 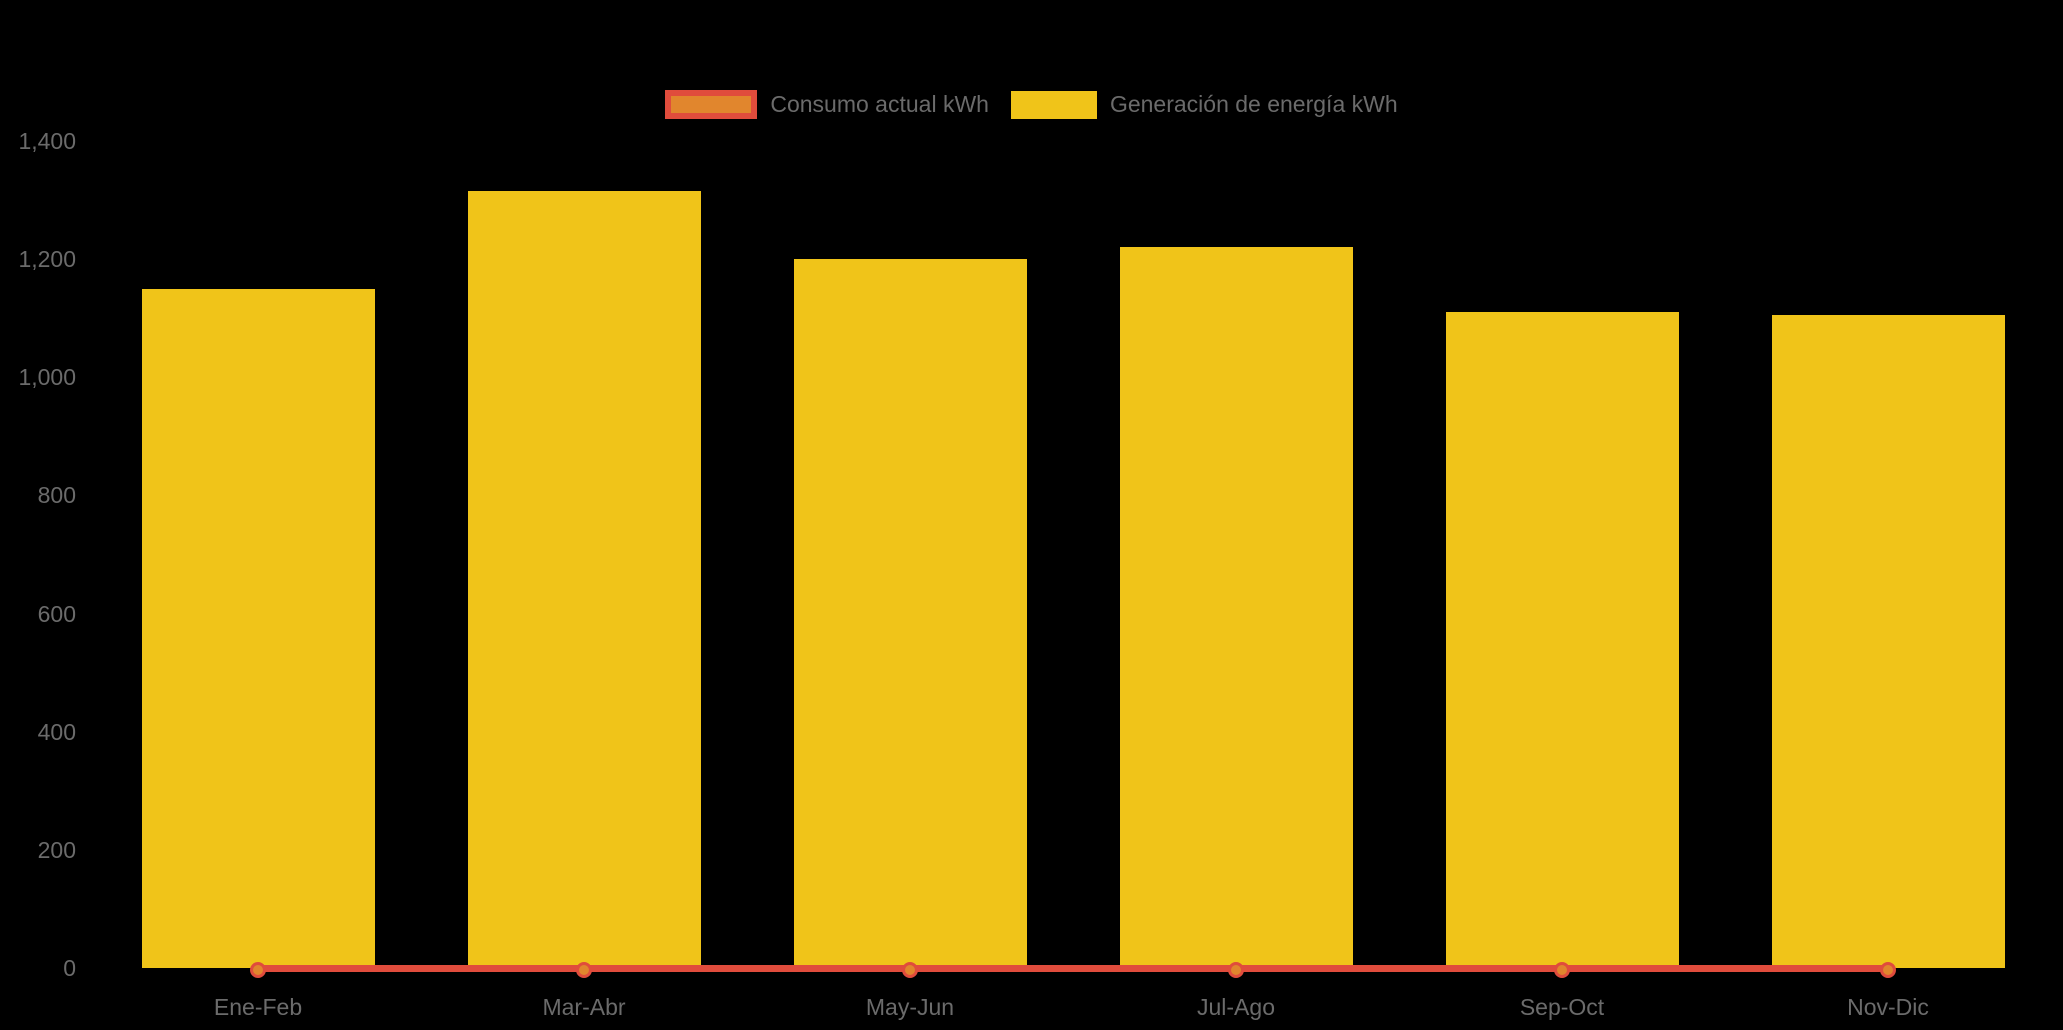 What do you see at coordinates (909, 970) in the screenshot?
I see `line-marker-may-jun` at bounding box center [909, 970].